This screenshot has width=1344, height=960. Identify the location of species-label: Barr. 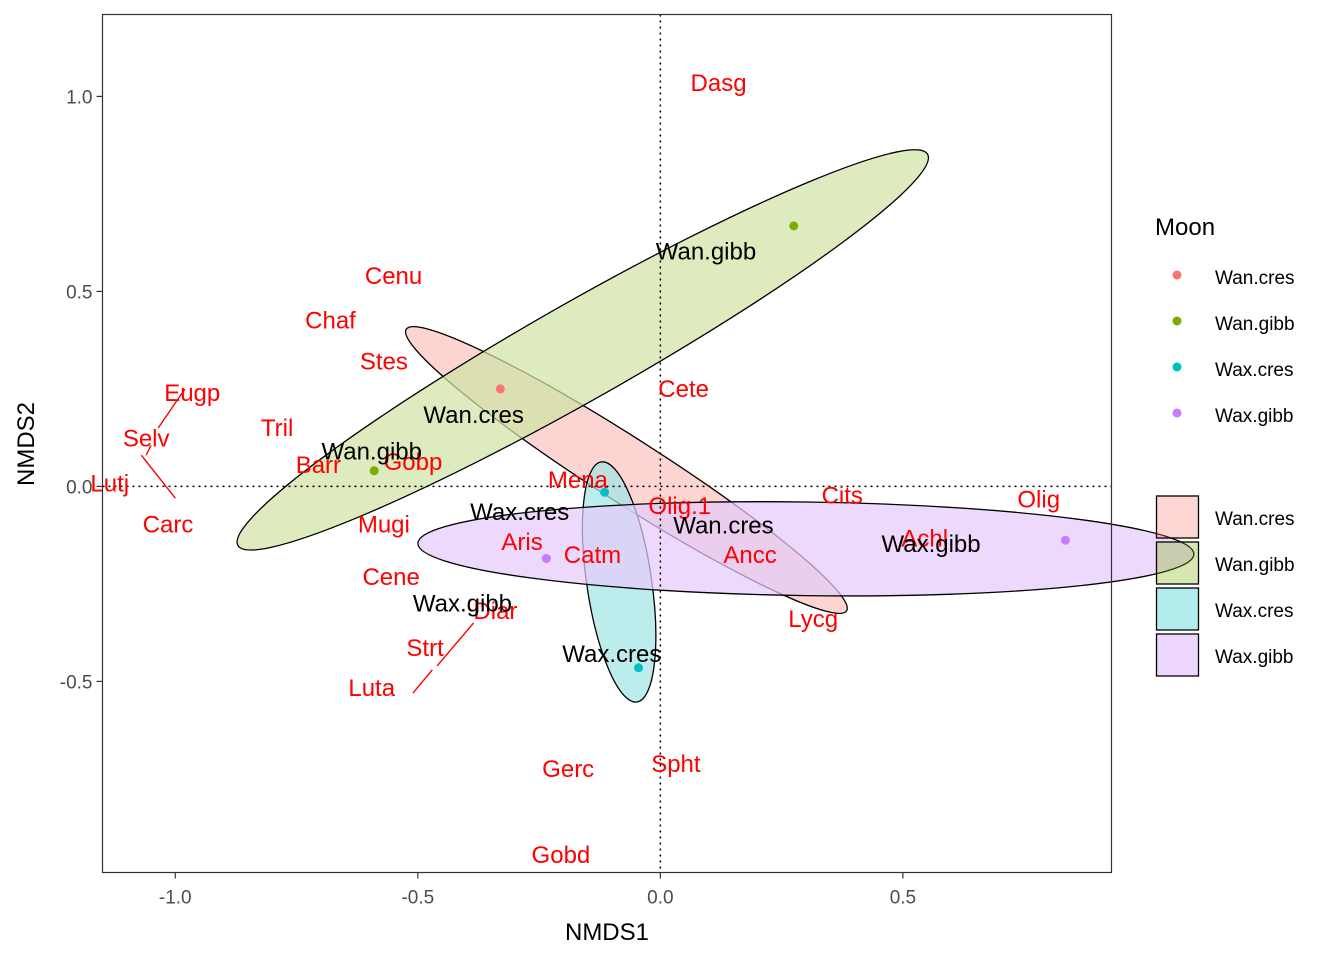
(318, 465).